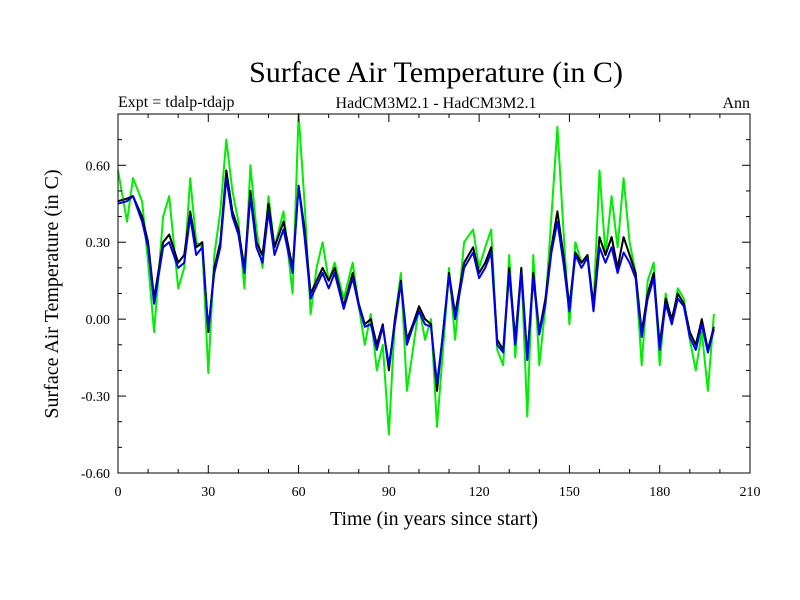 This screenshot has width=800, height=600. What do you see at coordinates (98, 243) in the screenshot?
I see `y-tick-label: 0.30` at bounding box center [98, 243].